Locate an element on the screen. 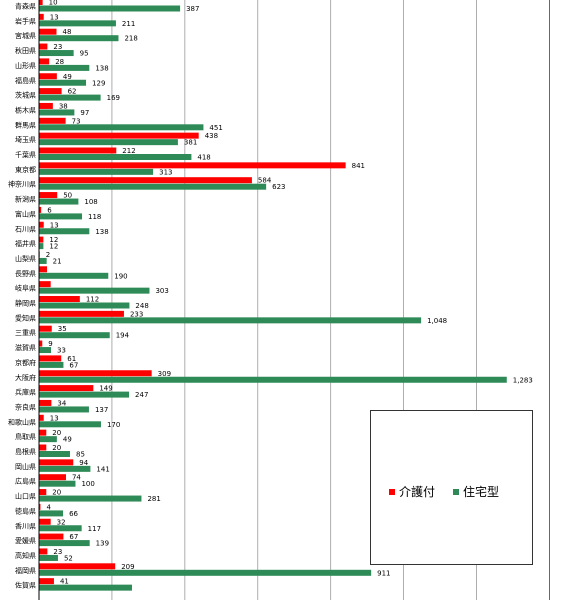  data-label-jutaku: 139 is located at coordinates (102, 544).